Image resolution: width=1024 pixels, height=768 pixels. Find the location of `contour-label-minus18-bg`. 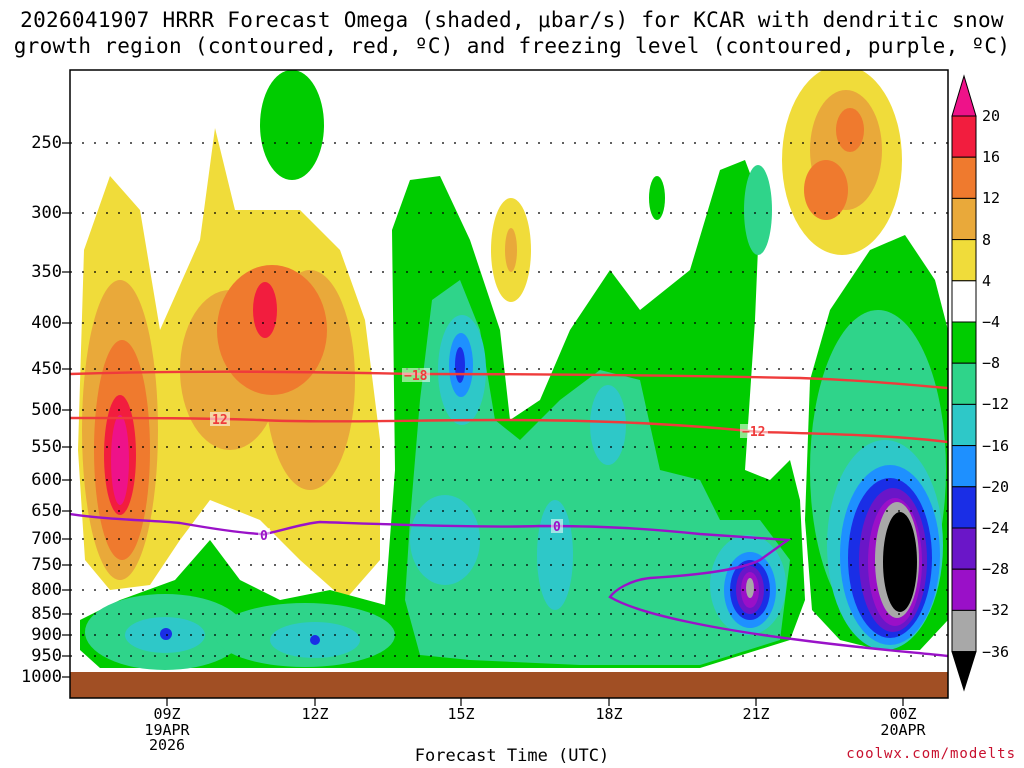

contour-label-minus18-bg is located at coordinates (416, 375).